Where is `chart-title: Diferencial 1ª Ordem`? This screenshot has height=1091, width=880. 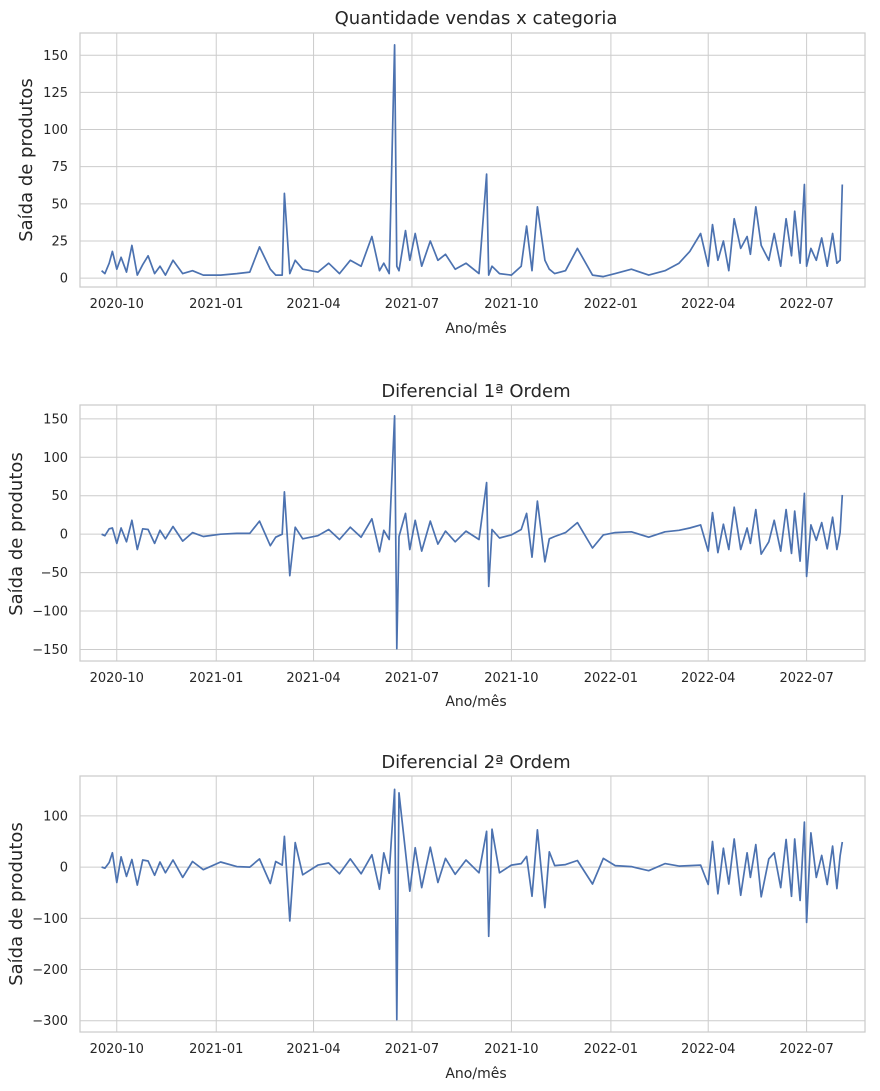 chart-title: Diferencial 1ª Ordem is located at coordinates (475, 391).